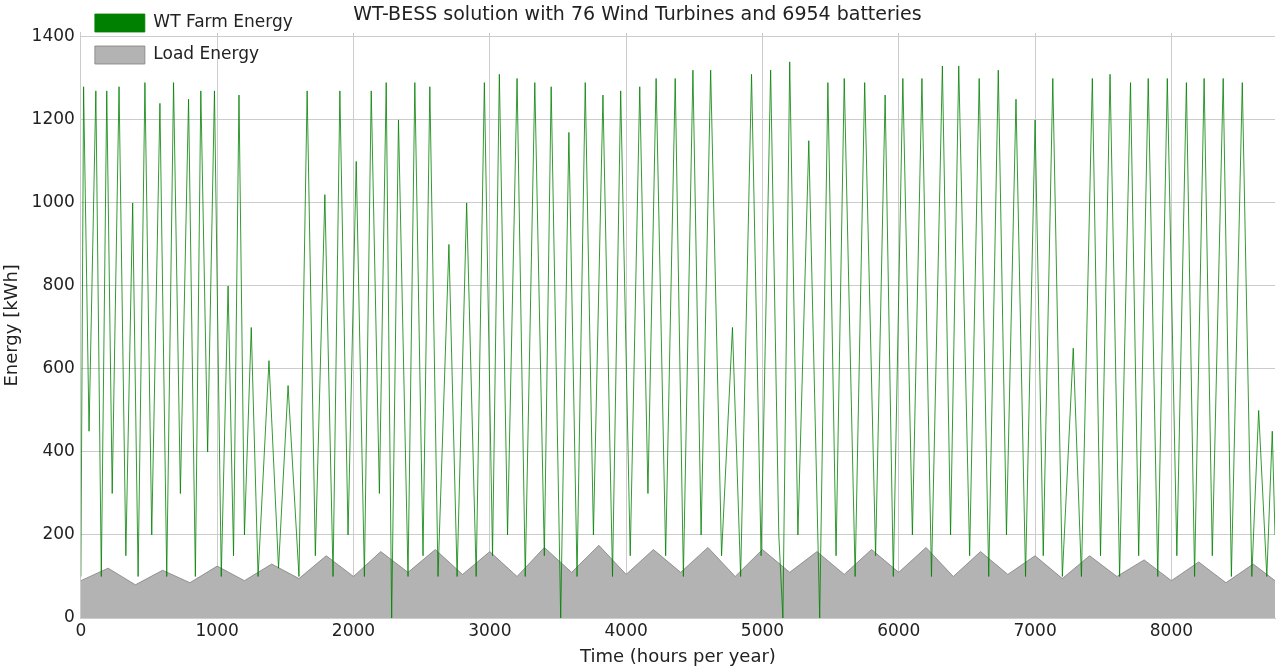 This screenshot has width=1279, height=670. What do you see at coordinates (58, 533) in the screenshot?
I see `y-tick-label: 200` at bounding box center [58, 533].